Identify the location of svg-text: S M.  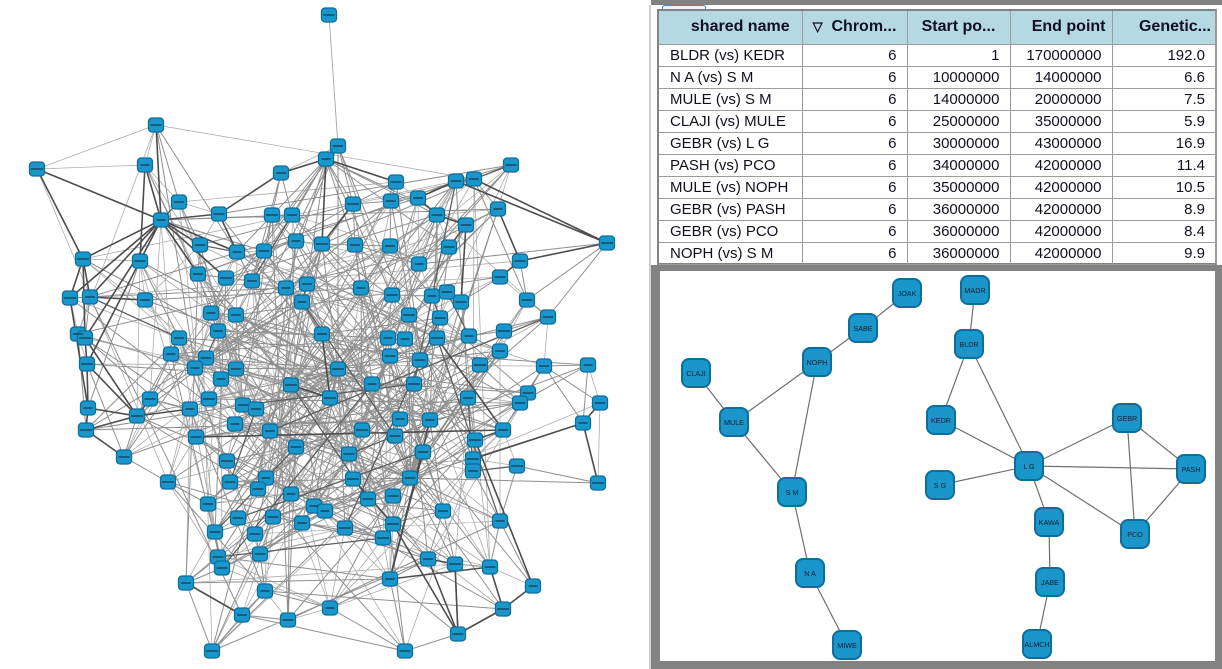
(792, 492).